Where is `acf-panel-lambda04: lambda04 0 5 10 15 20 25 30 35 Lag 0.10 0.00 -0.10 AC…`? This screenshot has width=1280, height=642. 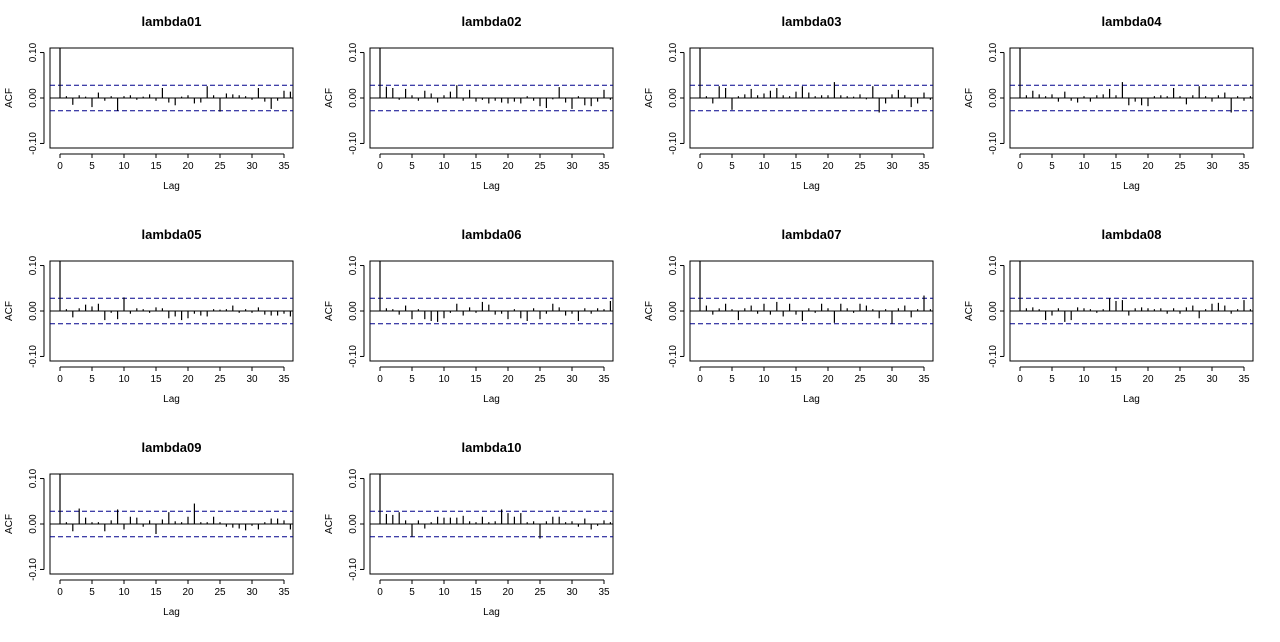 acf-panel-lambda04: lambda04 0 5 10 15 20 25 30 35 Lag 0.10 0.00 -0.10 AC… is located at coordinates (1109, 103).